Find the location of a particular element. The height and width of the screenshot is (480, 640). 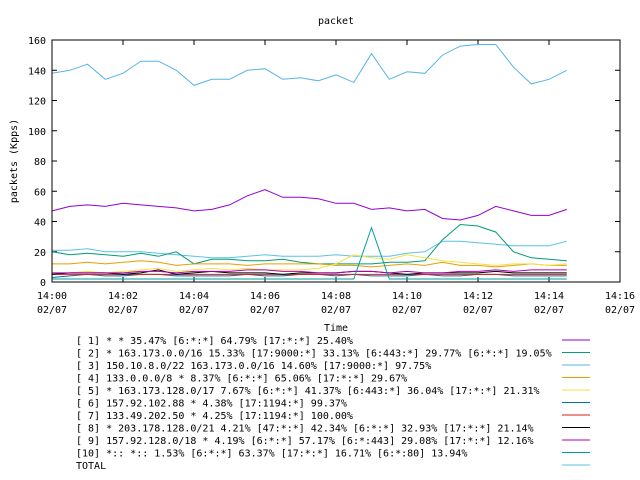

x-tick-time-label: 14:02 is located at coordinates (123, 296).